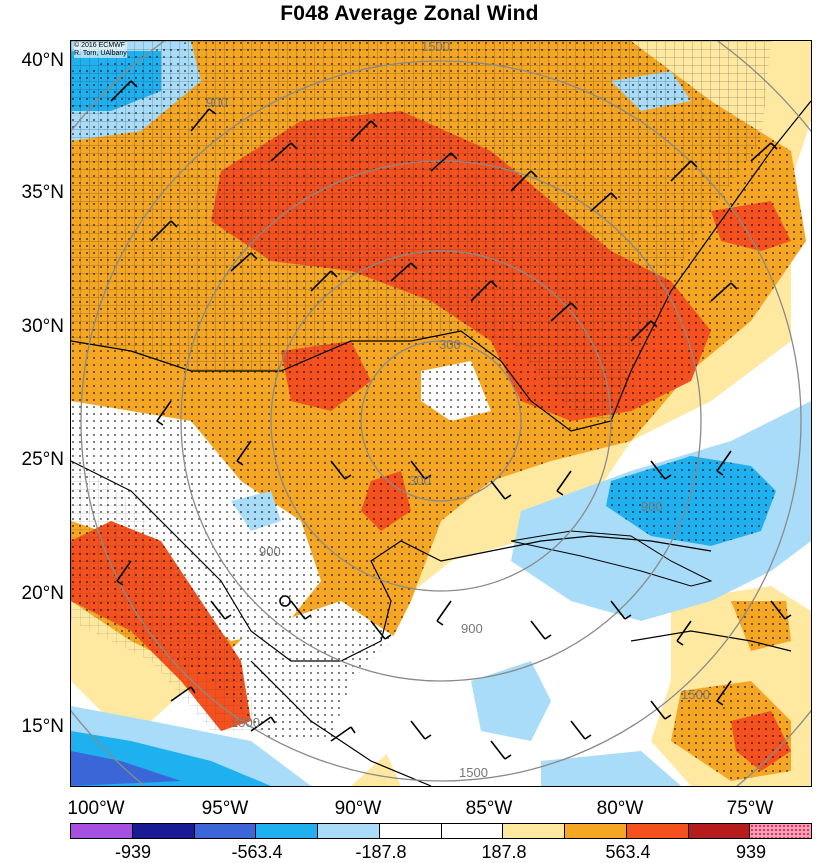 Image resolution: width=819 pixels, height=863 pixels. Describe the element at coordinates (381, 852) in the screenshot. I see `colorbar-tick-label: -187.8` at that location.